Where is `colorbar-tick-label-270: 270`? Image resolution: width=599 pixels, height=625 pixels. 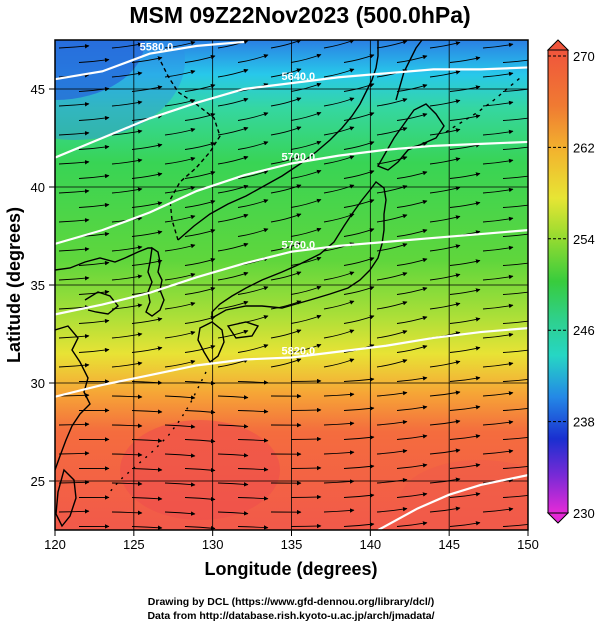 colorbar-tick-label-270: 270 is located at coordinates (584, 56).